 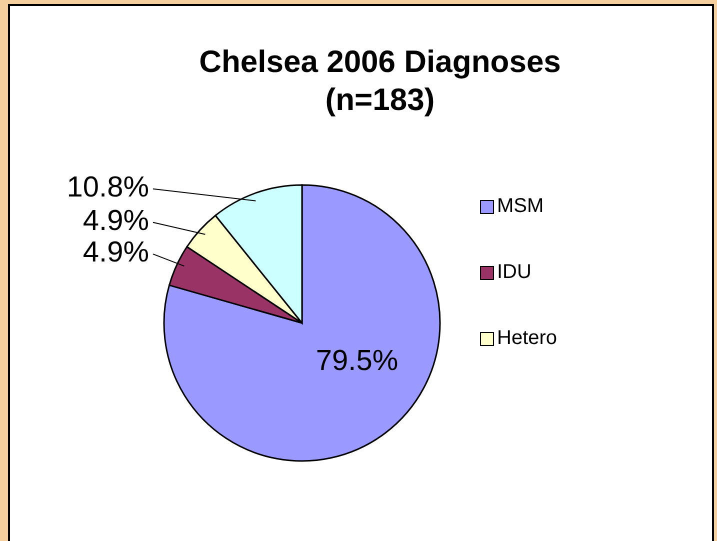 I want to click on data-label: 10.8%, so click(x=107, y=188).